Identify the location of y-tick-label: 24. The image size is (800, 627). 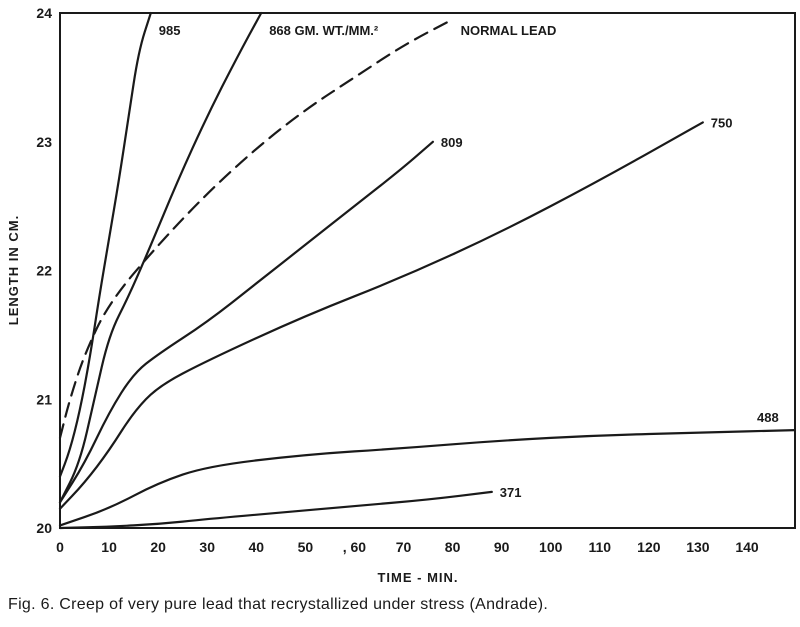
(44, 13).